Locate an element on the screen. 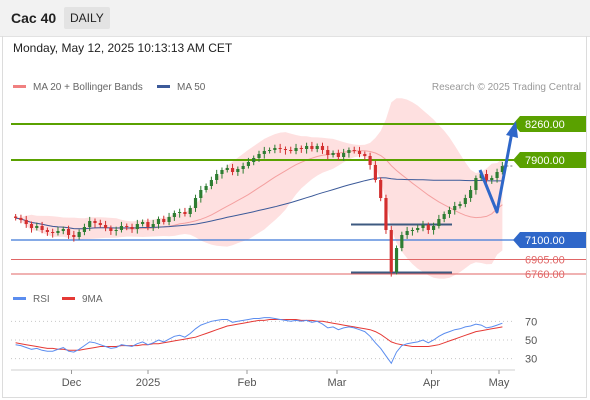 The image size is (590, 400). rsi-tick-label: 30 is located at coordinates (531, 360).